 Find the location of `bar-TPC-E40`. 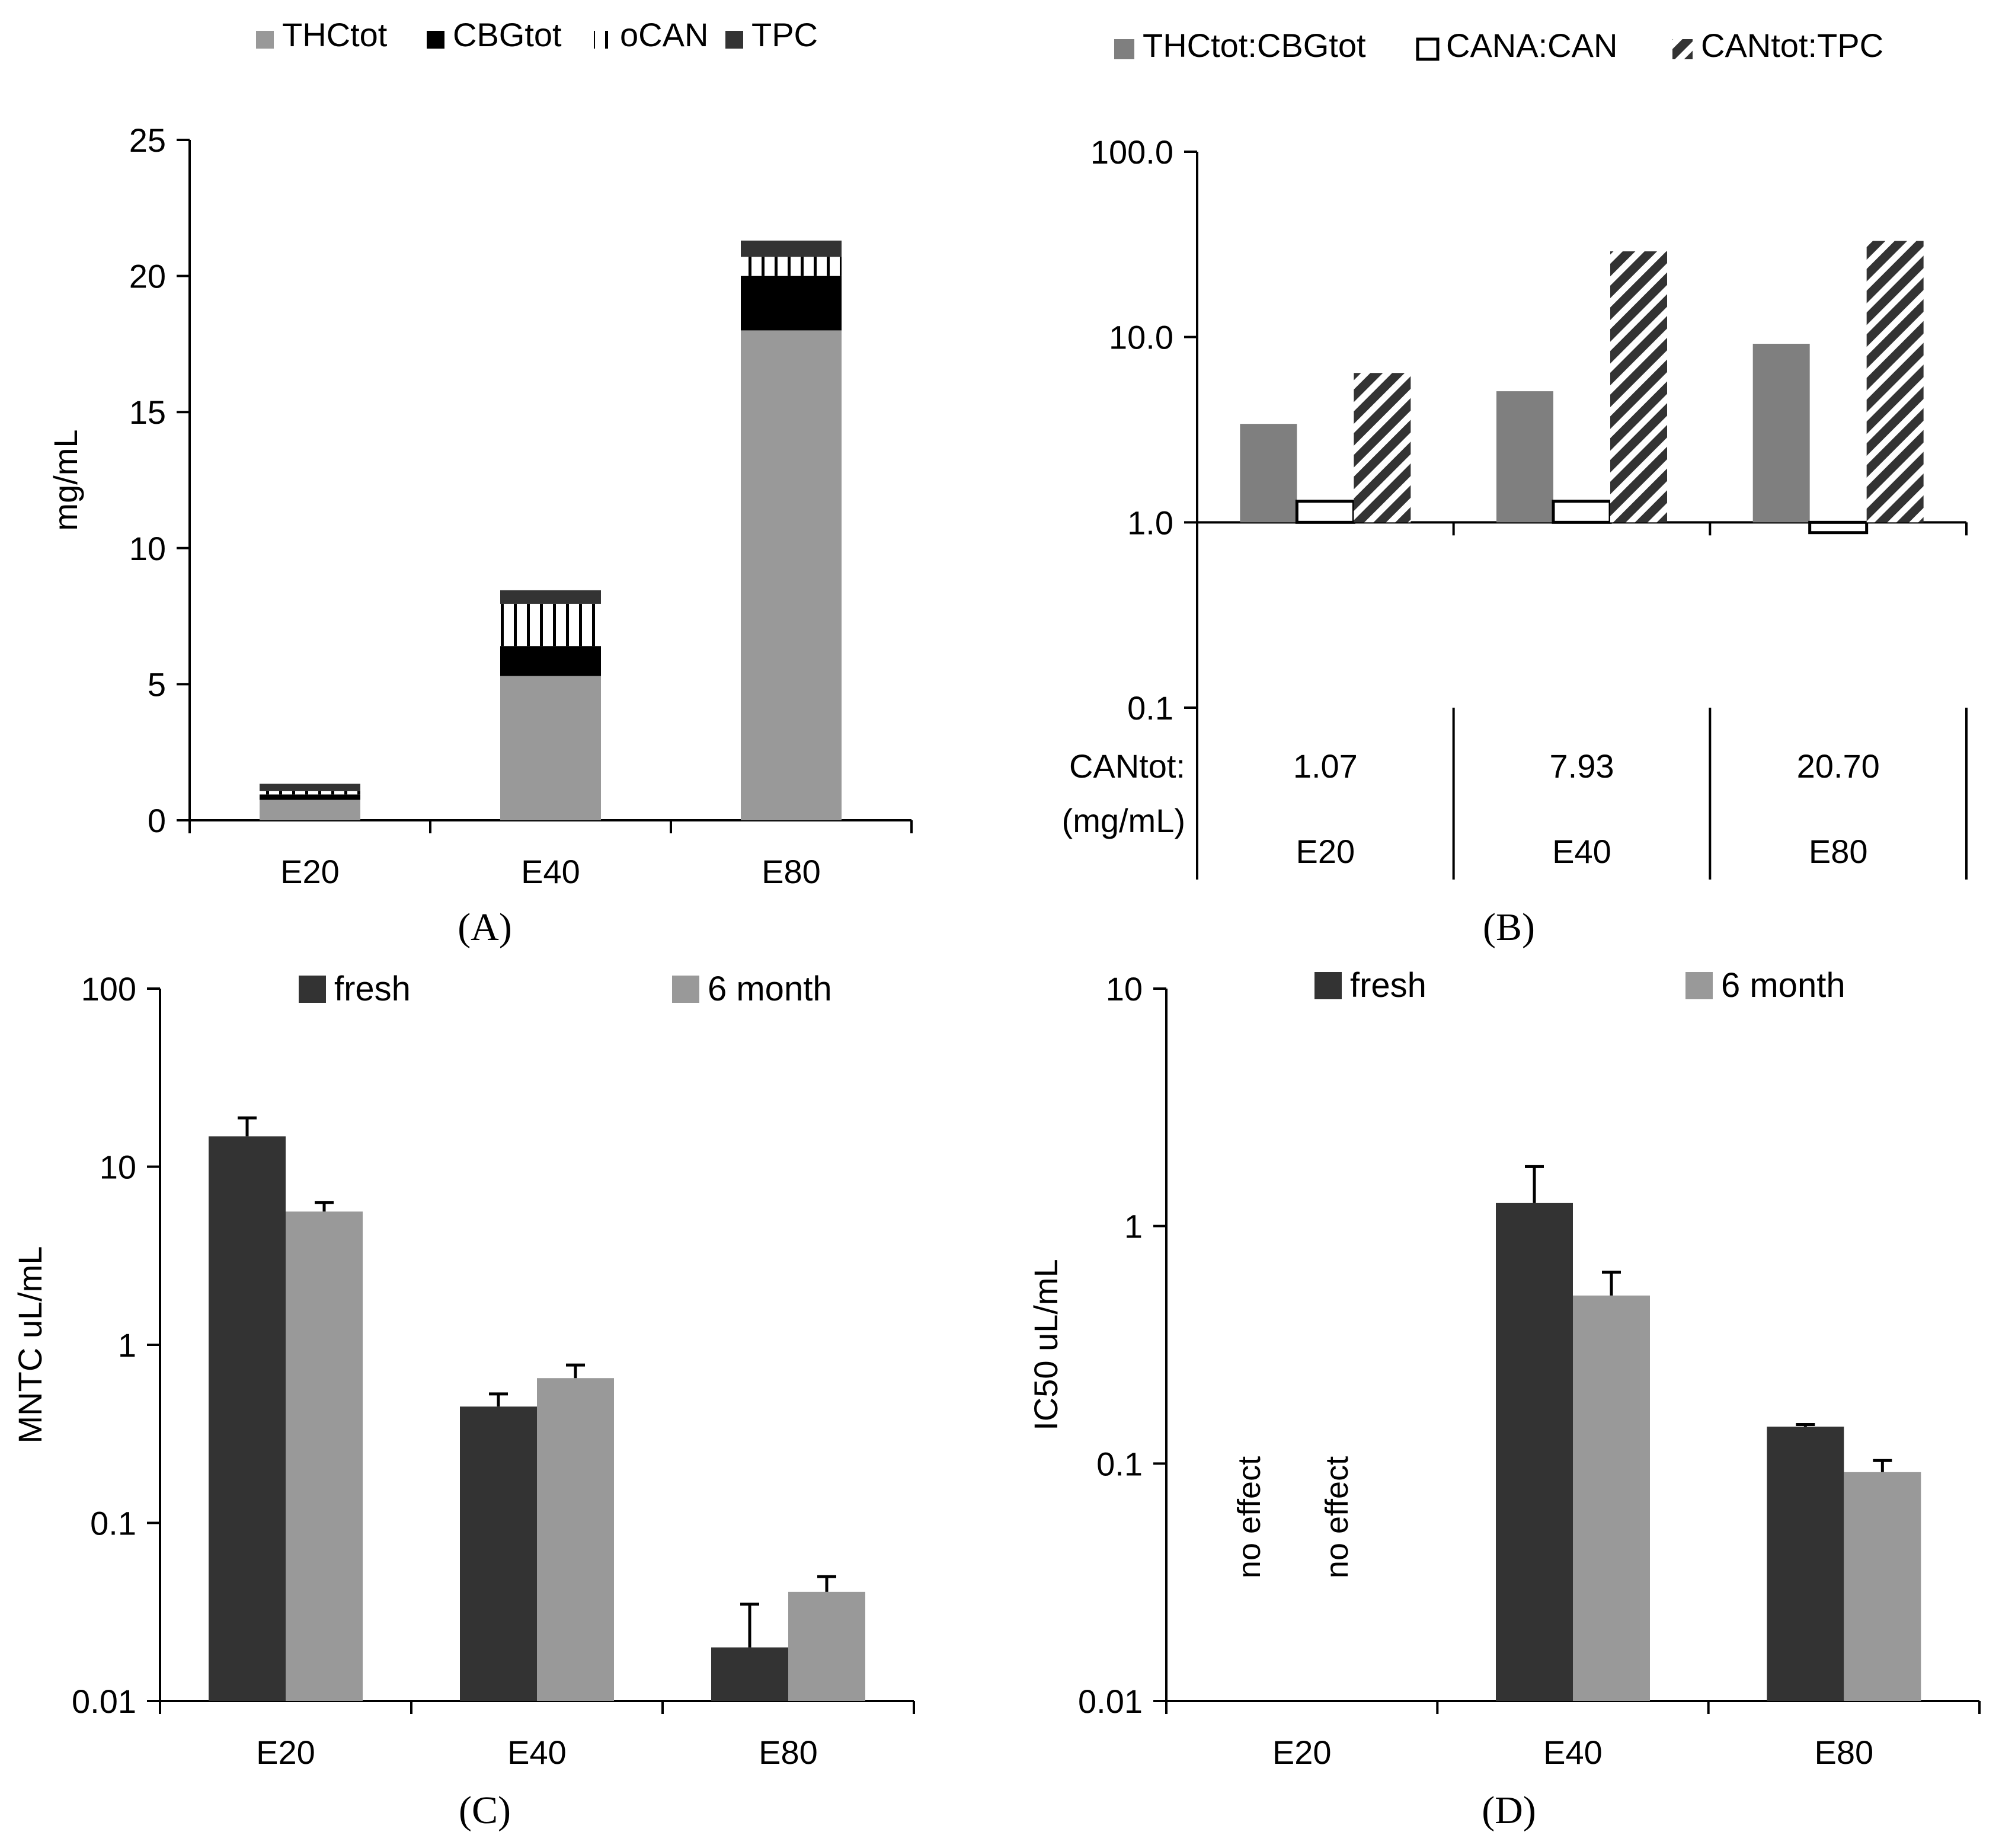

bar-TPC-E40 is located at coordinates (550, 597).